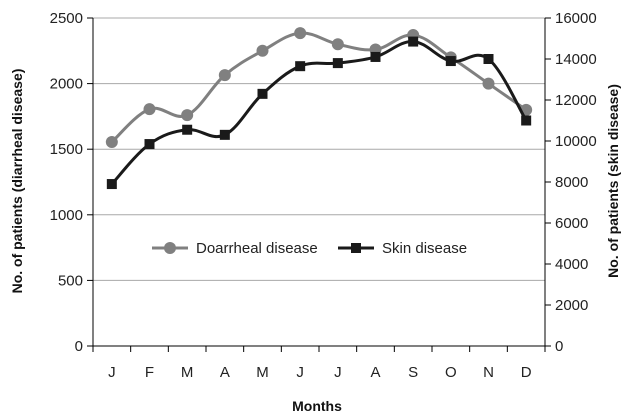  I want to click on left-axis-title: No. of patients (diarrheal disease), so click(17, 181).